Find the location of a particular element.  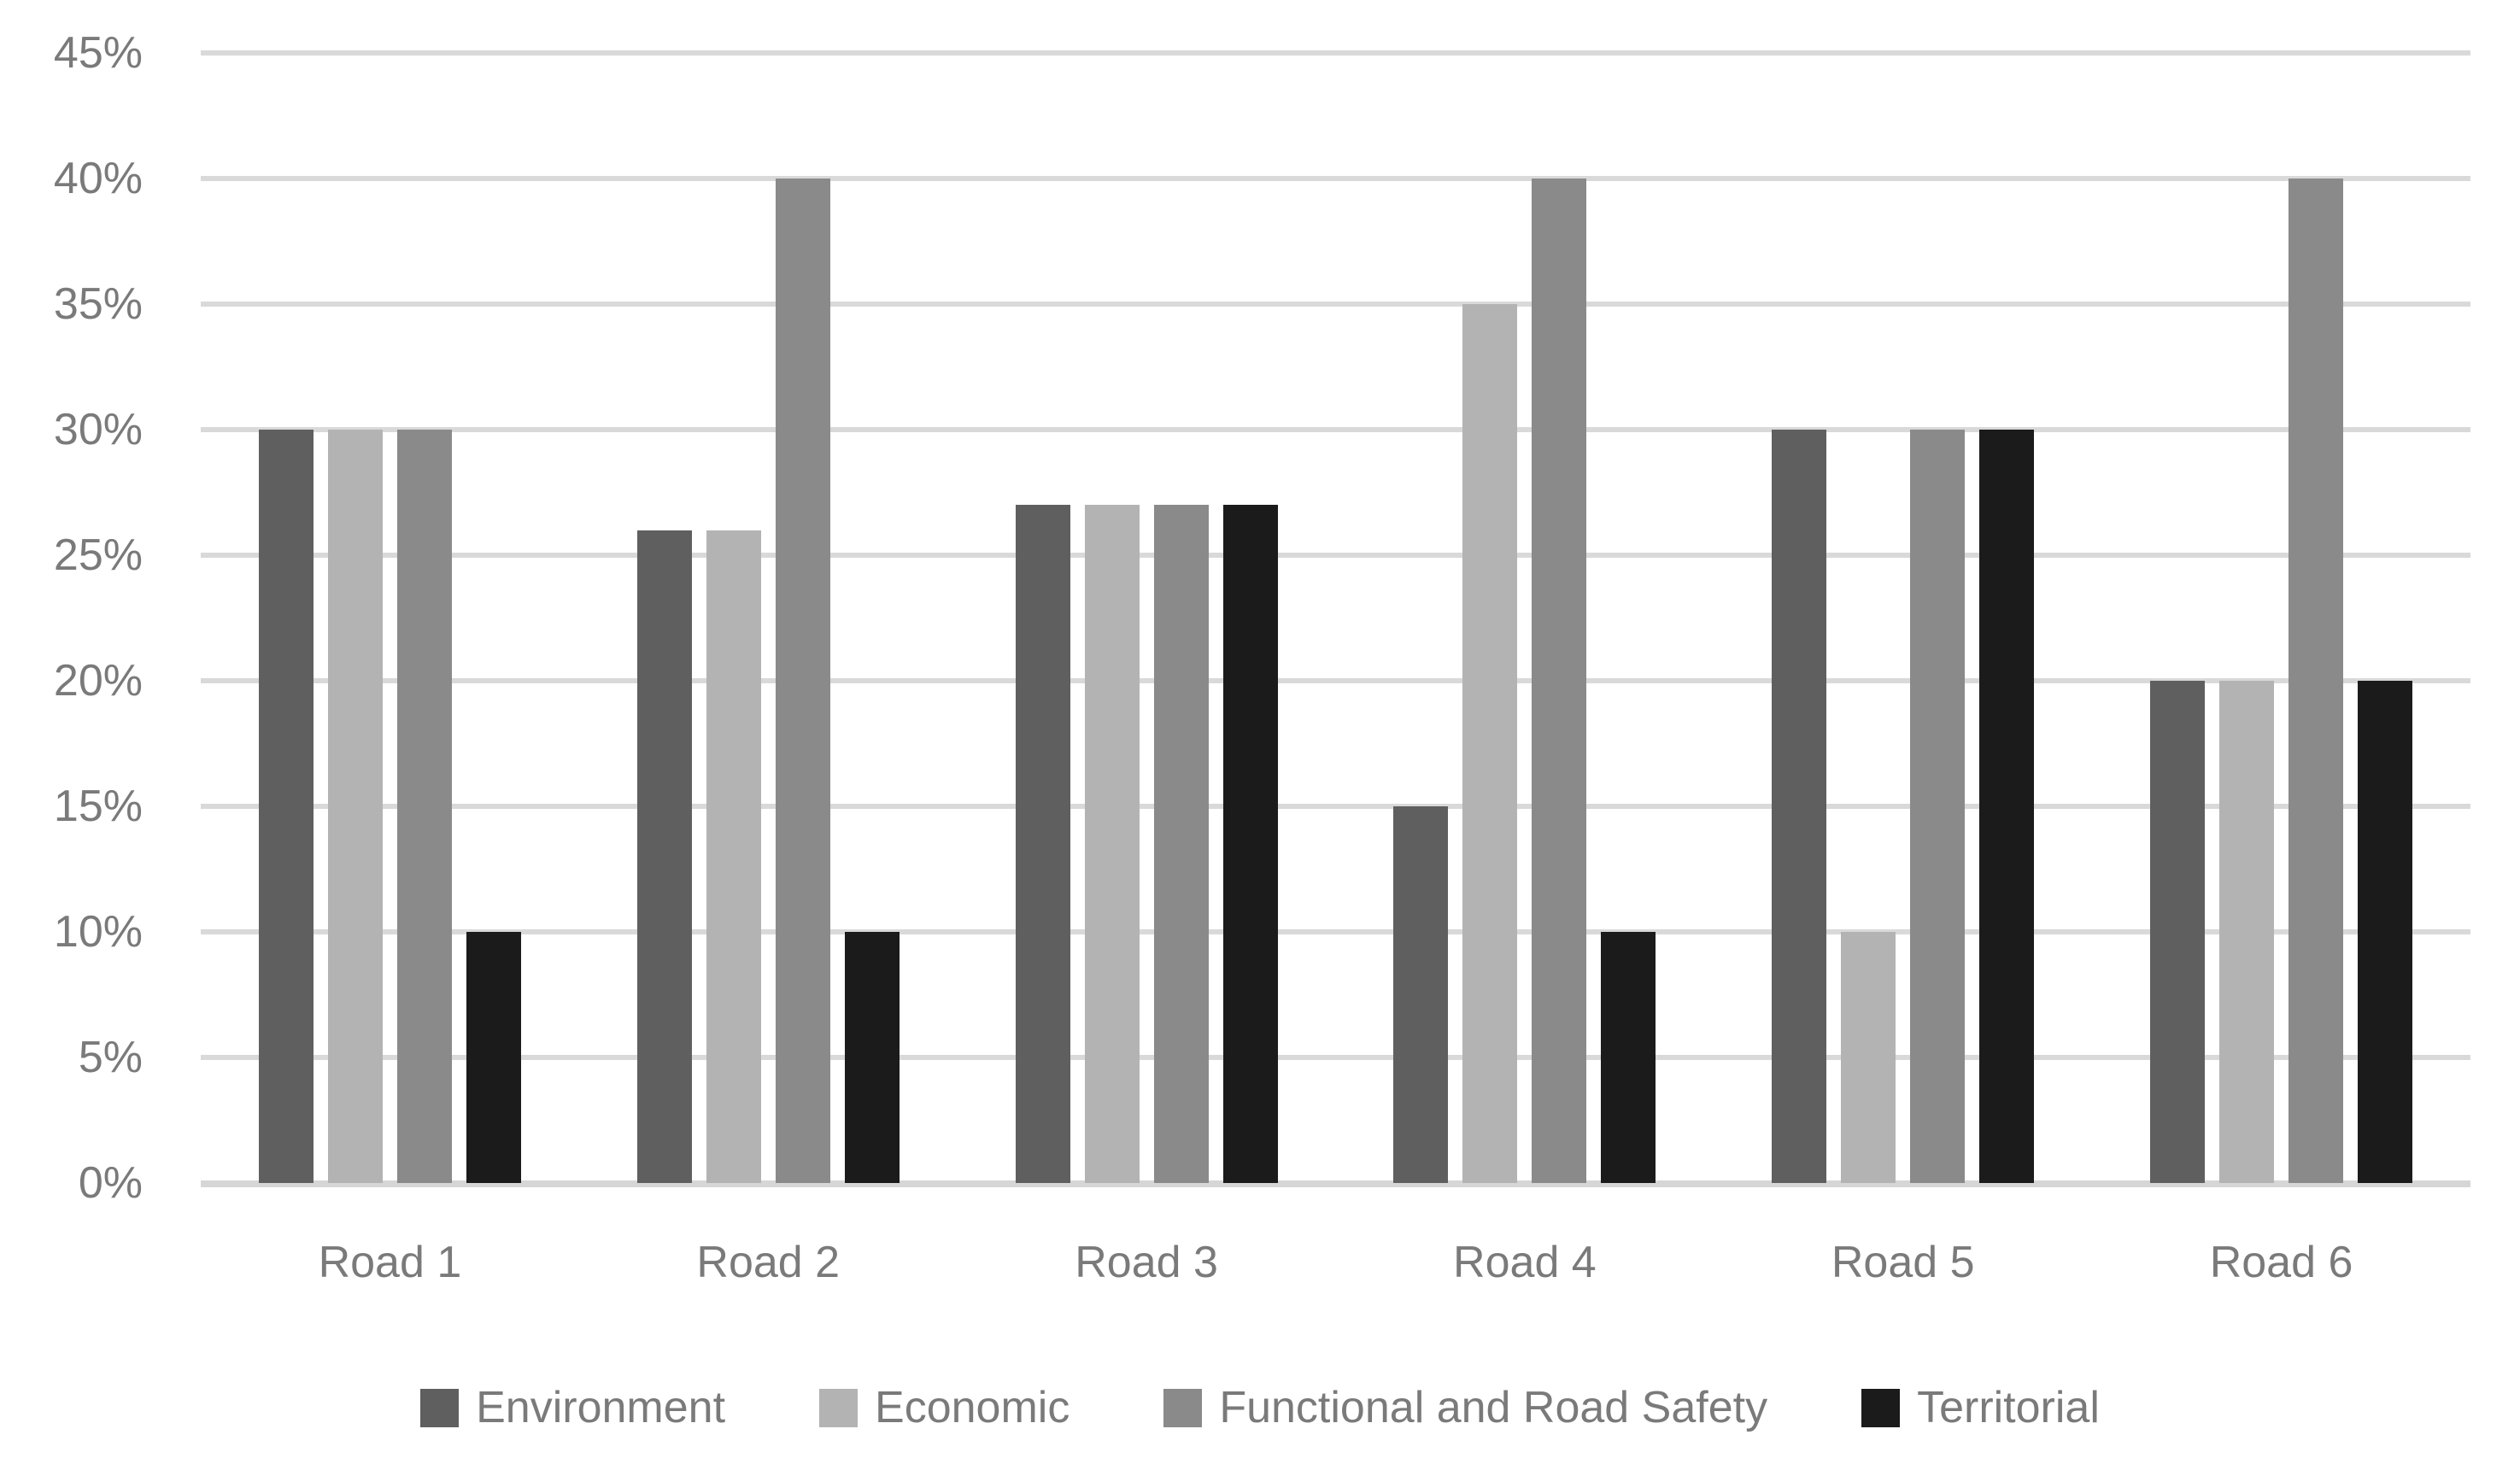

legend-item: Territorial is located at coordinates (1980, 1407).